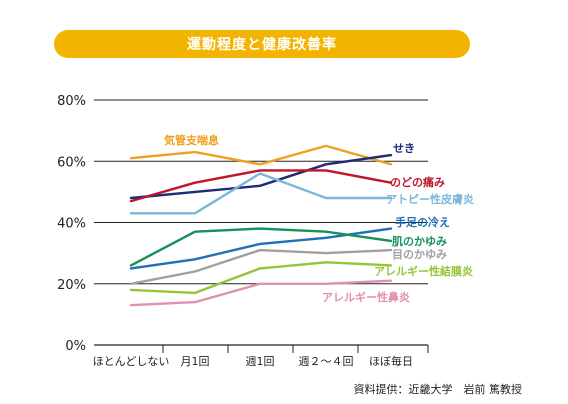  I want to click on series-label: 手足の冷え, so click(422, 222).